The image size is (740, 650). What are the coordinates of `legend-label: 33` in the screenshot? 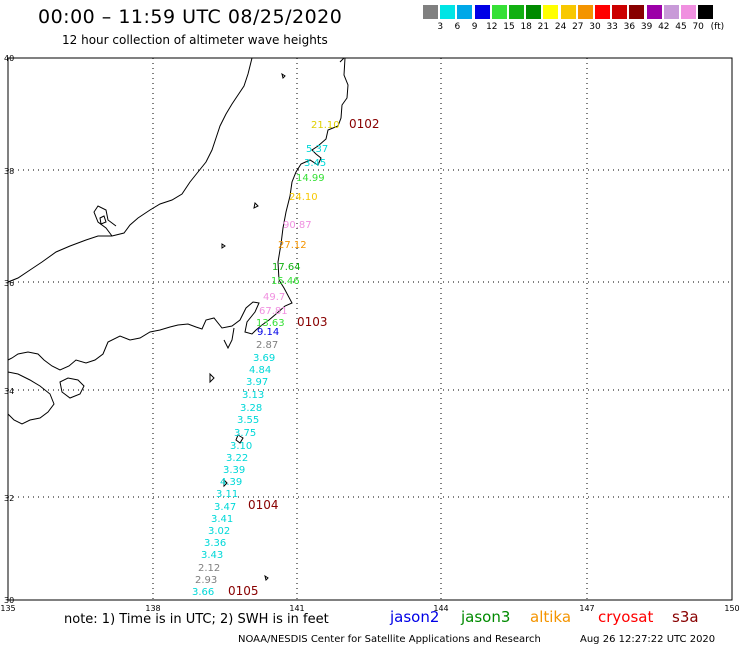 It's located at (612, 27).